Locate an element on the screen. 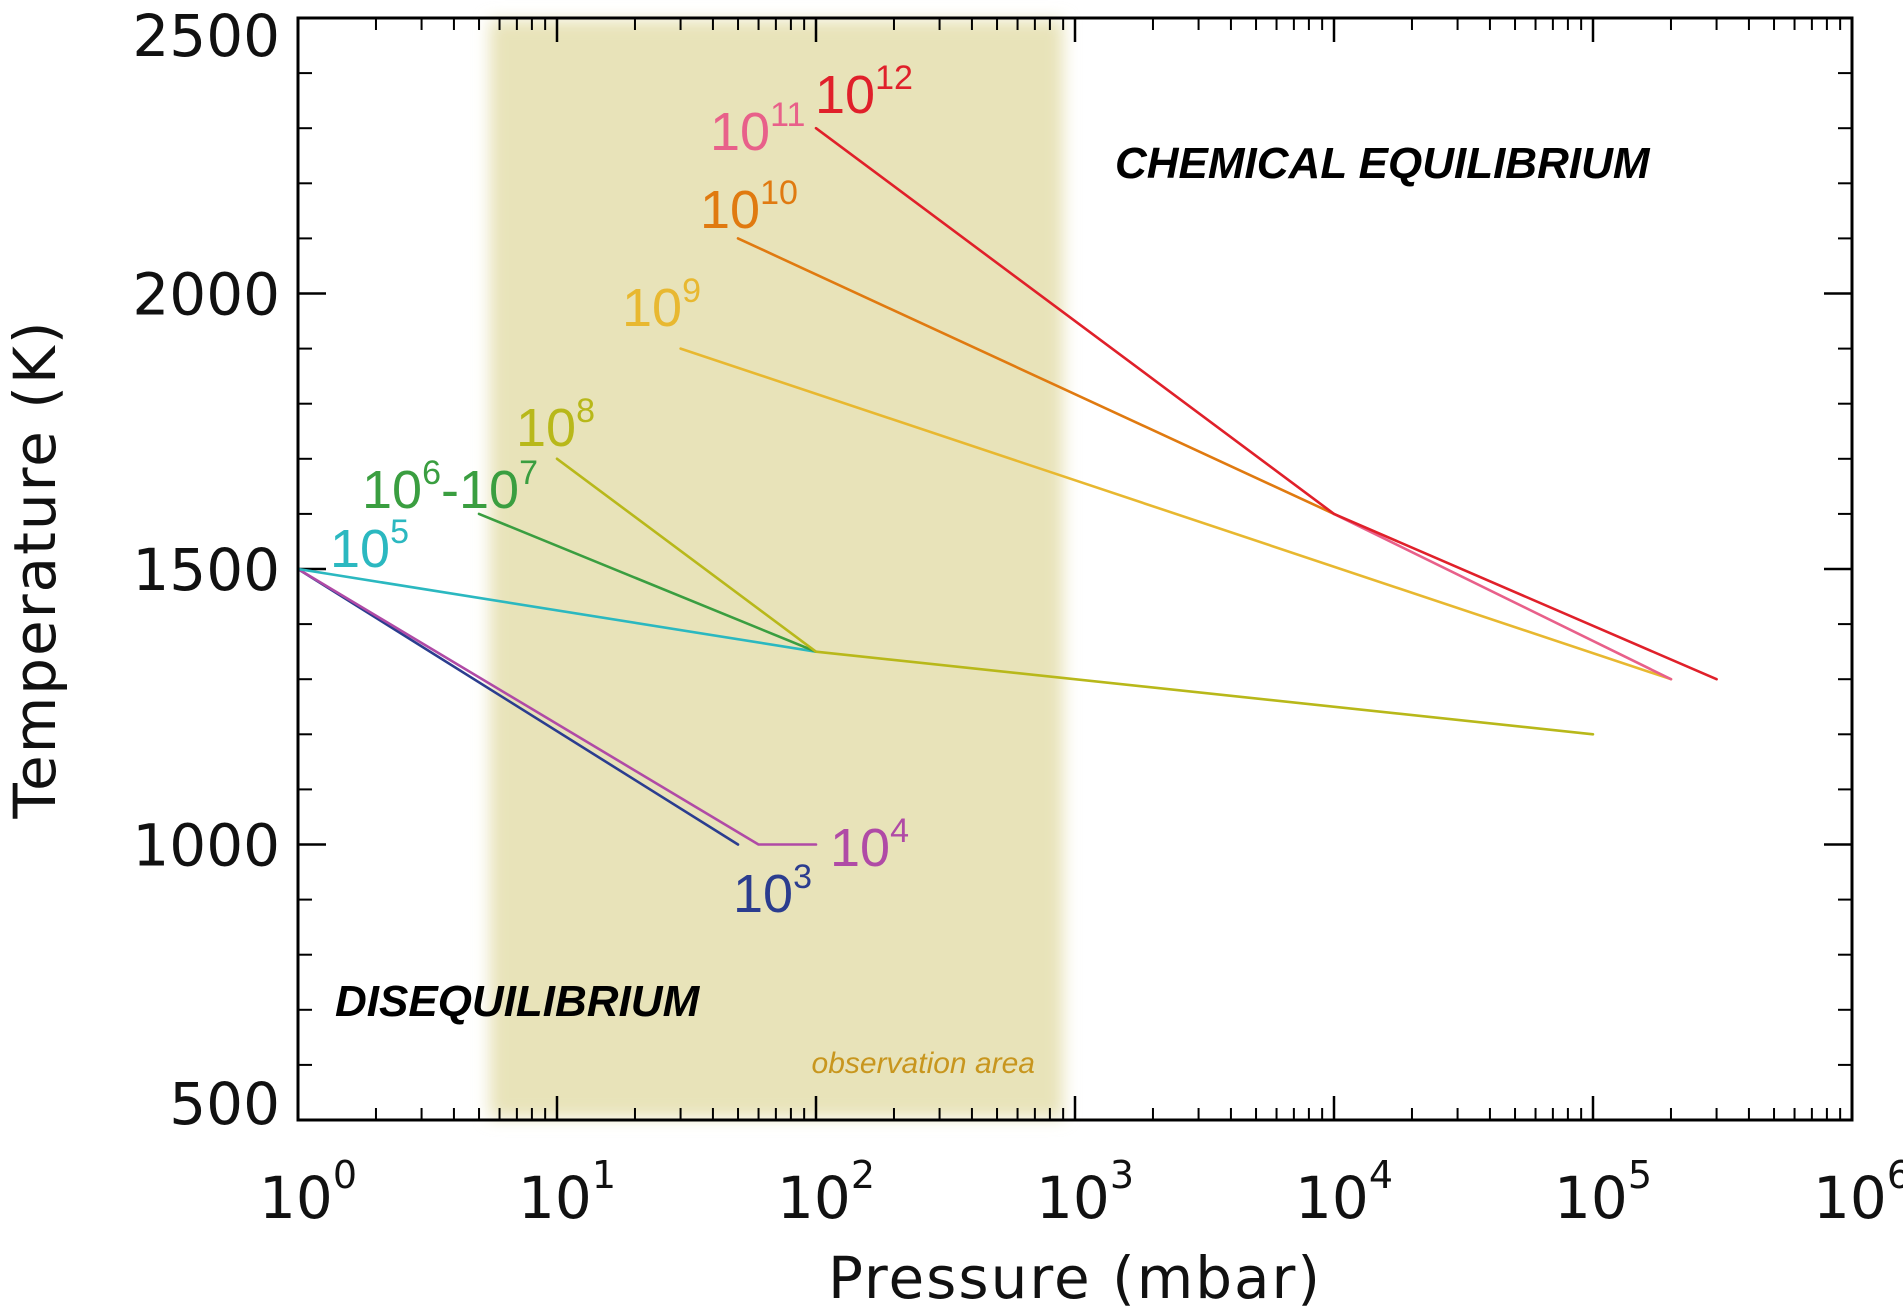 The image size is (1903, 1312). series-label-exponent: 10 is located at coordinates (779, 193).